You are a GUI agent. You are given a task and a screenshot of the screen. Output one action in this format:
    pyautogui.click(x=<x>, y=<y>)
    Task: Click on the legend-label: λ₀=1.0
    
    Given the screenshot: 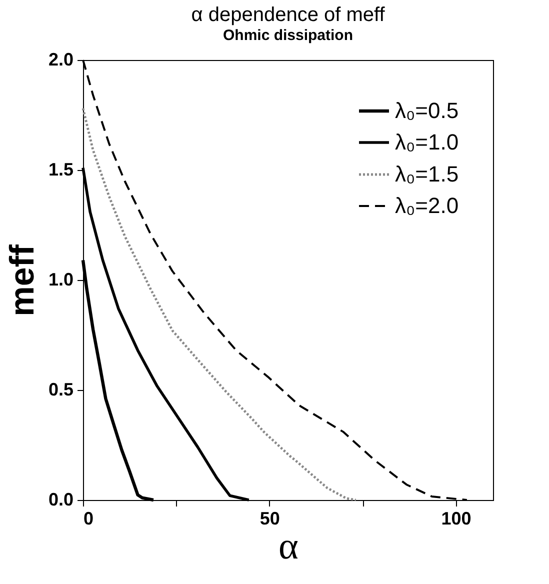 What is the action you would take?
    pyautogui.click(x=427, y=142)
    